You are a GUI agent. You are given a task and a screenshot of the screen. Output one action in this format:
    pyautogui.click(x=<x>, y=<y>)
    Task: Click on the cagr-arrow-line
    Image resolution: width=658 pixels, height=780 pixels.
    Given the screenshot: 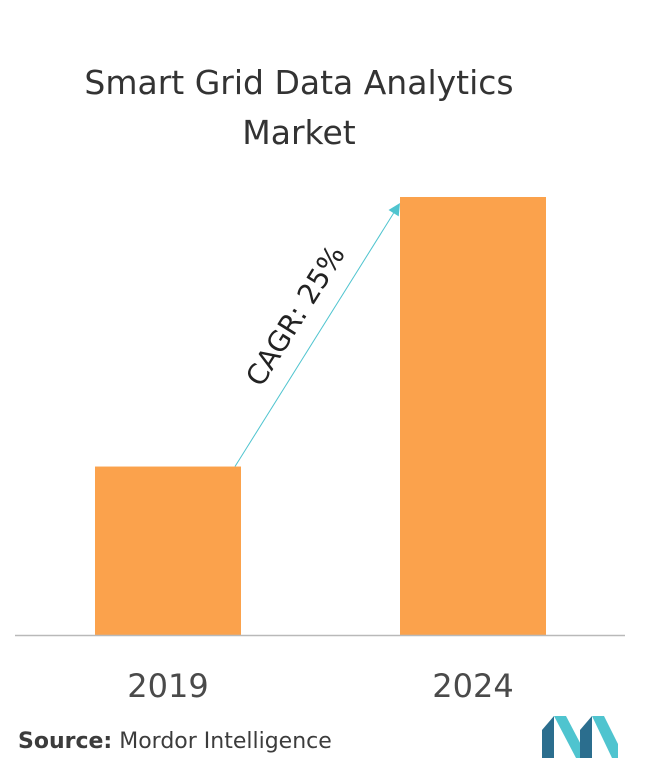 What is the action you would take?
    pyautogui.click(x=314, y=339)
    